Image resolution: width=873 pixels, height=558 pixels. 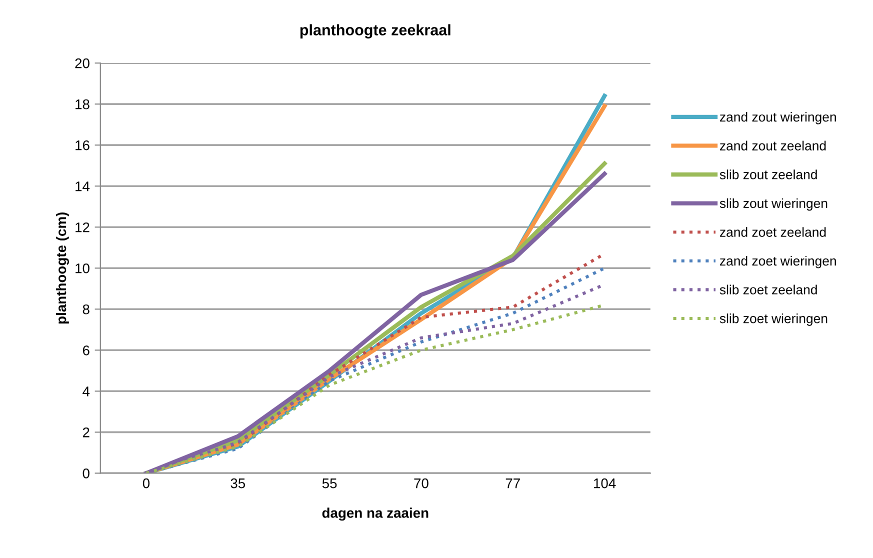 I want to click on y-tick-label: 8, so click(x=86, y=309).